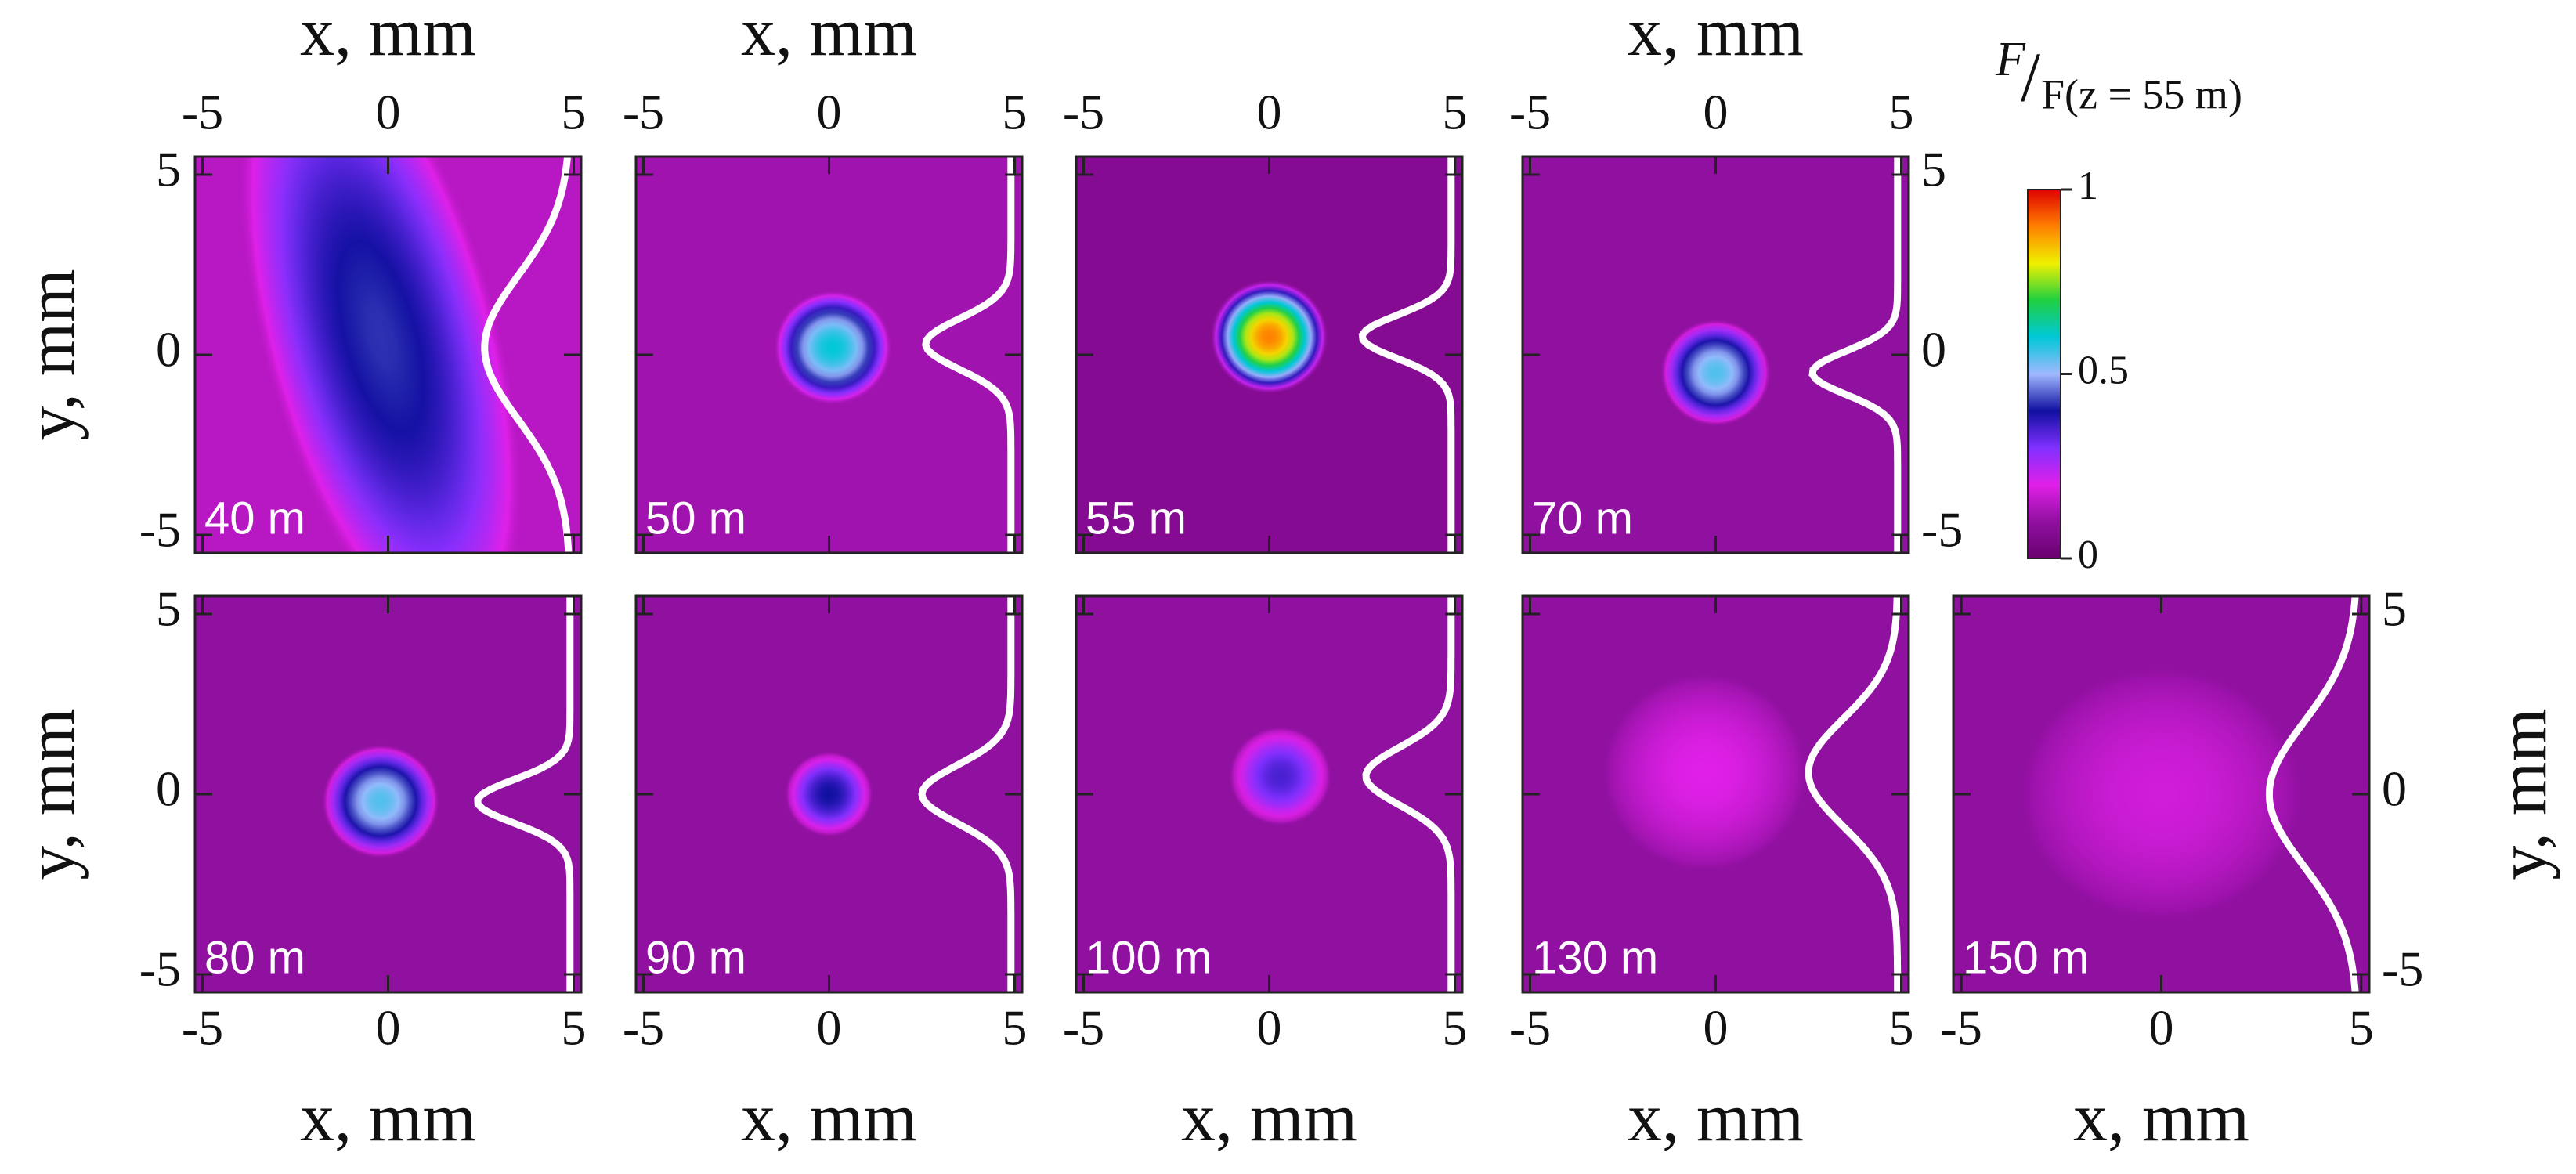 The height and width of the screenshot is (1174, 2576). I want to click on panel: 80 m -5 0 5 -5 0 5 x, mm y, mm, so click(299, 869).